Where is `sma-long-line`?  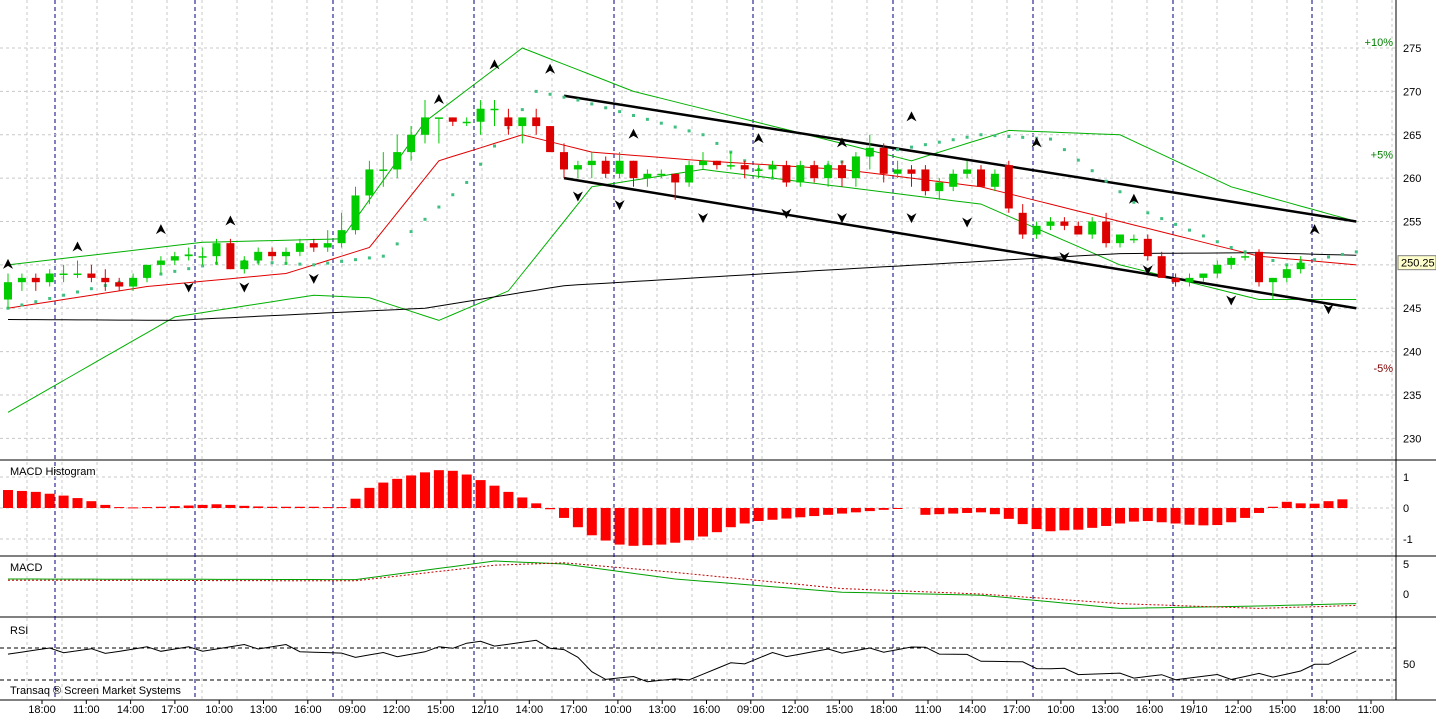 sma-long-line is located at coordinates (682, 286).